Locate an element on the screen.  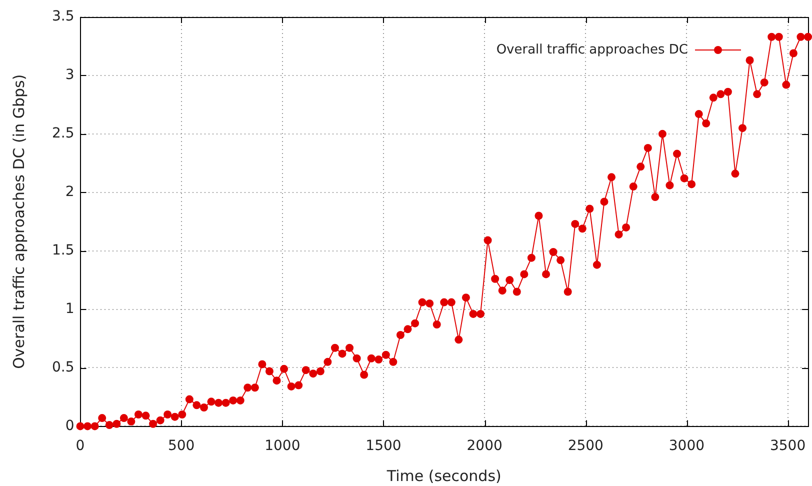
y-tick-label: 3 is located at coordinates (69, 75).